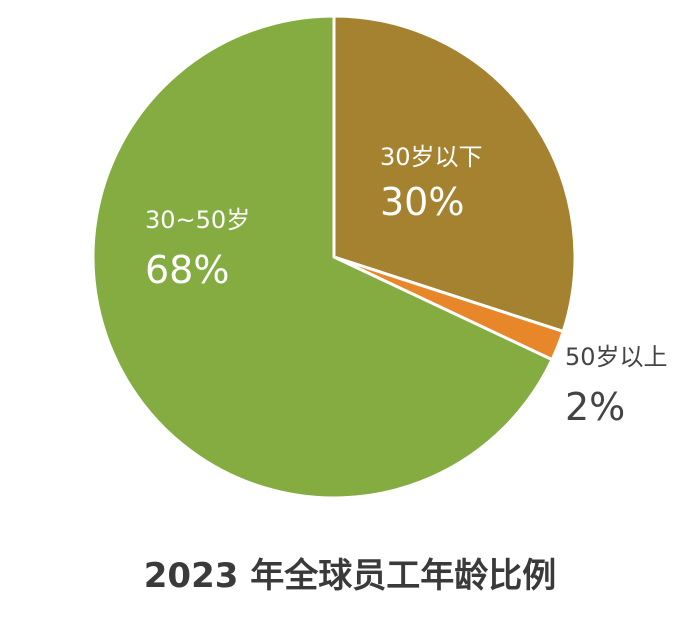 The width and height of the screenshot is (700, 623). I want to click on slice-label-value: 68%, so click(187, 270).